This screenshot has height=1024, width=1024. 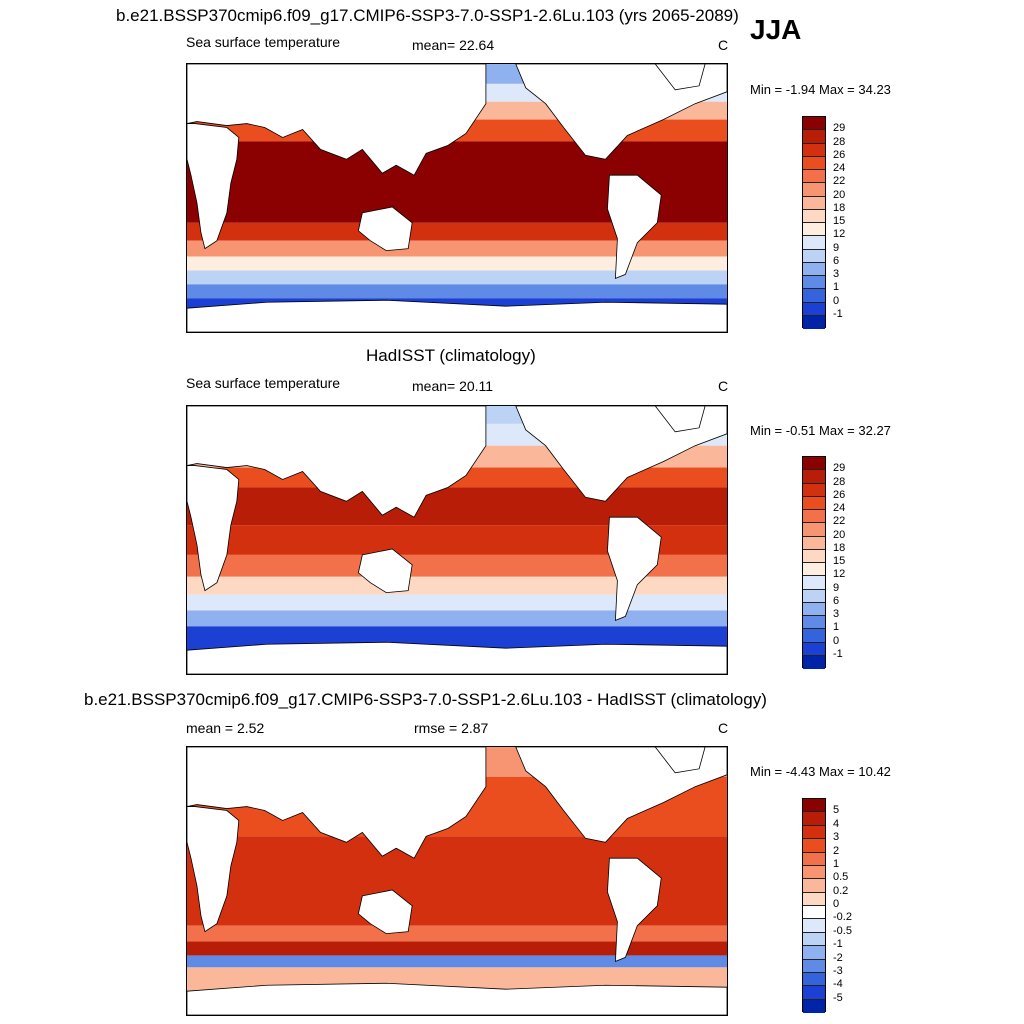 I want to click on panel-1-variable-label: Sea surface temperature, so click(x=263, y=42).